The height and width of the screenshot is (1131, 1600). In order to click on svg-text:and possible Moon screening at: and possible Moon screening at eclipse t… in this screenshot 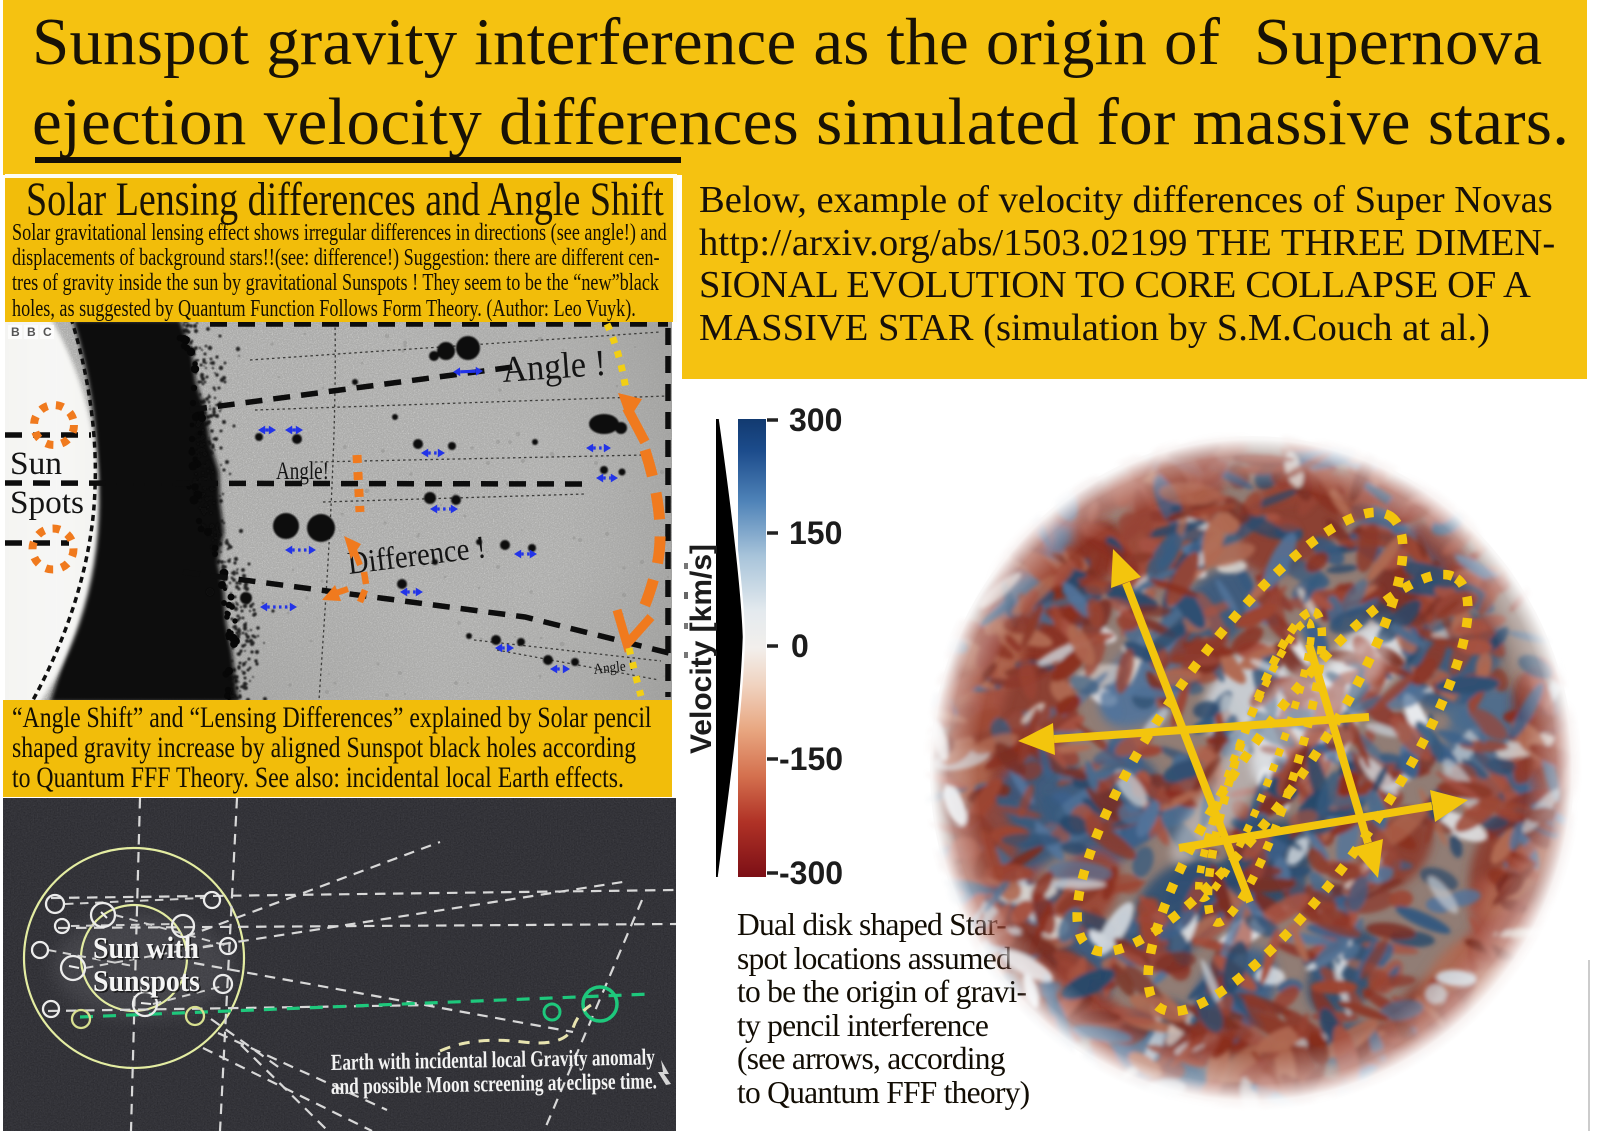, I will do `click(494, 1083)`.